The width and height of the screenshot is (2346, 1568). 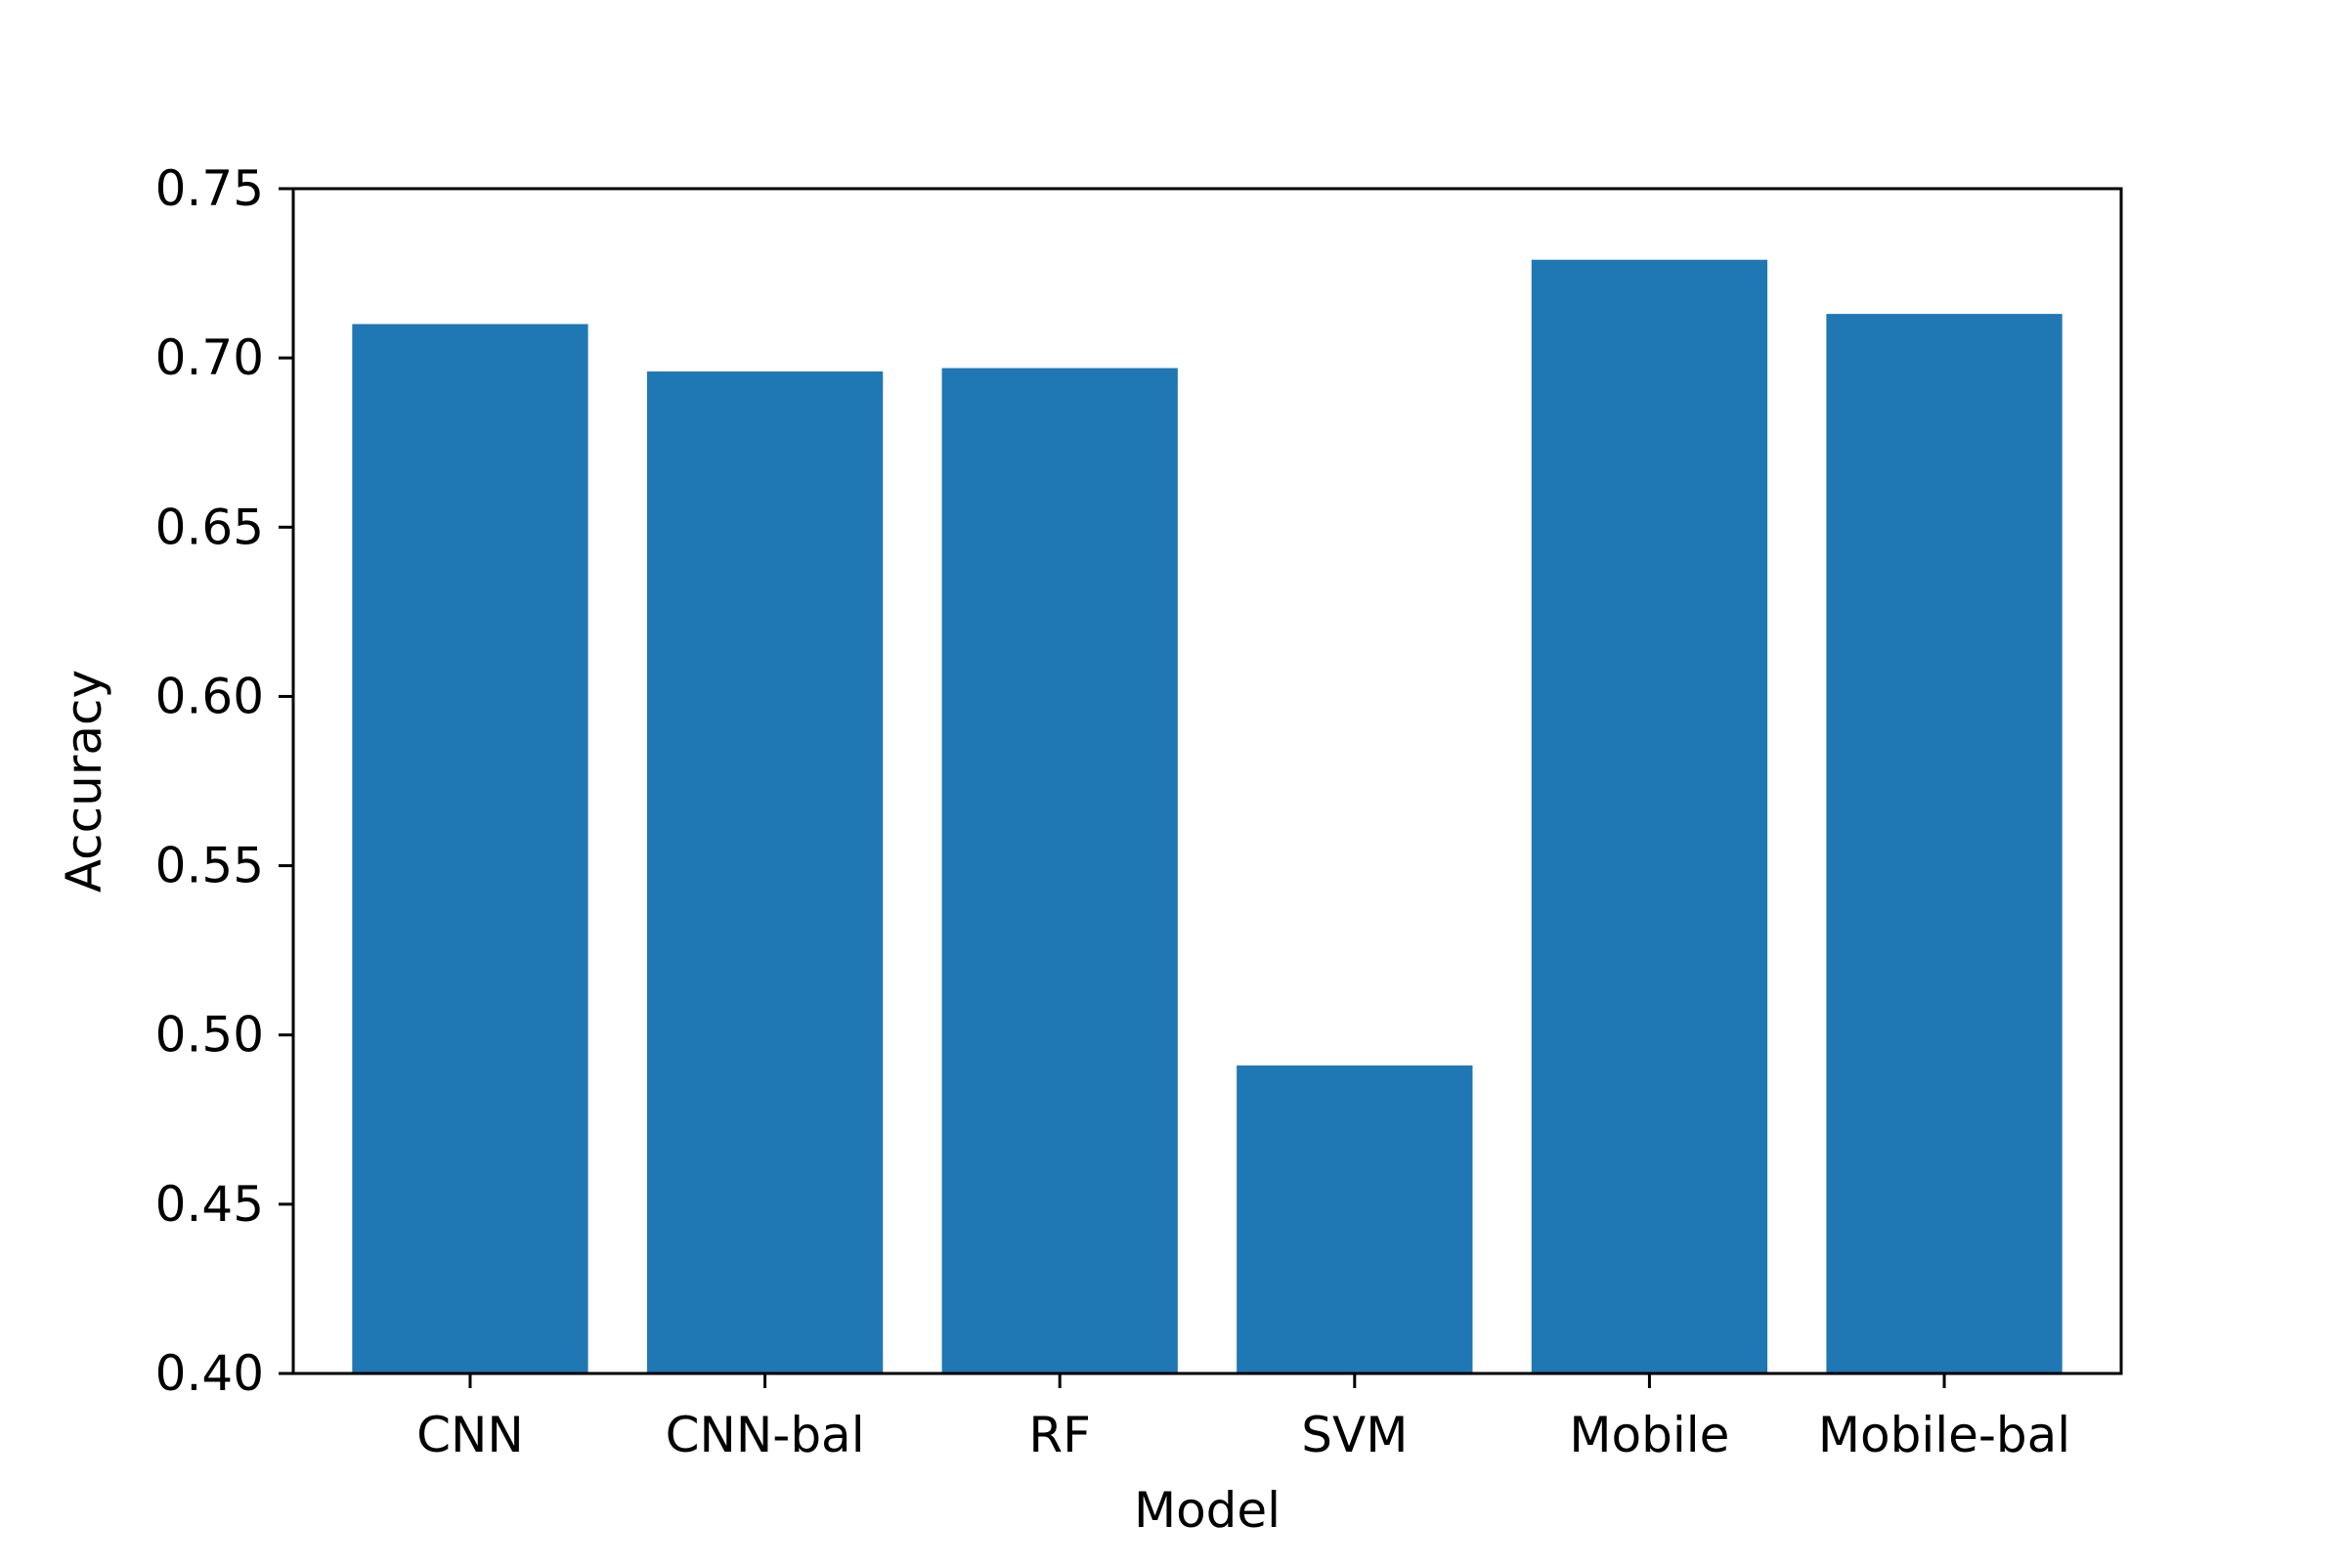 I want to click on y-tick-label: 0.50, so click(x=210, y=1035).